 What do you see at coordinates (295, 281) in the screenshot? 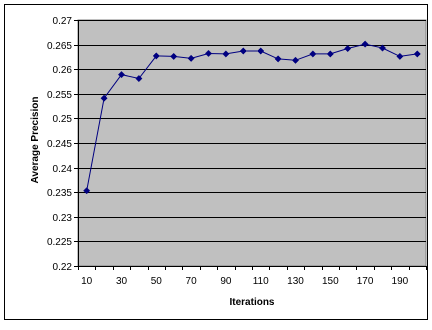
I see `x-tick-label: 130` at bounding box center [295, 281].